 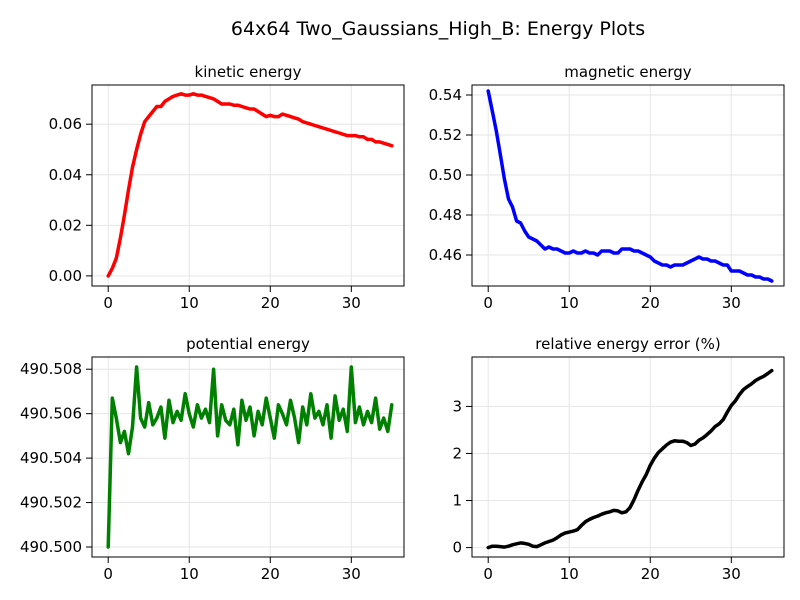 What do you see at coordinates (65, 276) in the screenshot?
I see `y-tick-label: 0.00` at bounding box center [65, 276].